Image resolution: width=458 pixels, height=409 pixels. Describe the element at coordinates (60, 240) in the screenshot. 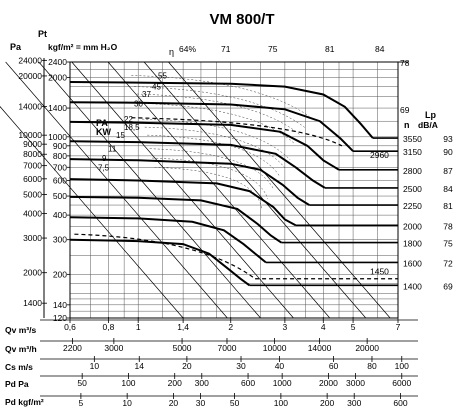

I see `kgf-tick-label: 300` at that location.